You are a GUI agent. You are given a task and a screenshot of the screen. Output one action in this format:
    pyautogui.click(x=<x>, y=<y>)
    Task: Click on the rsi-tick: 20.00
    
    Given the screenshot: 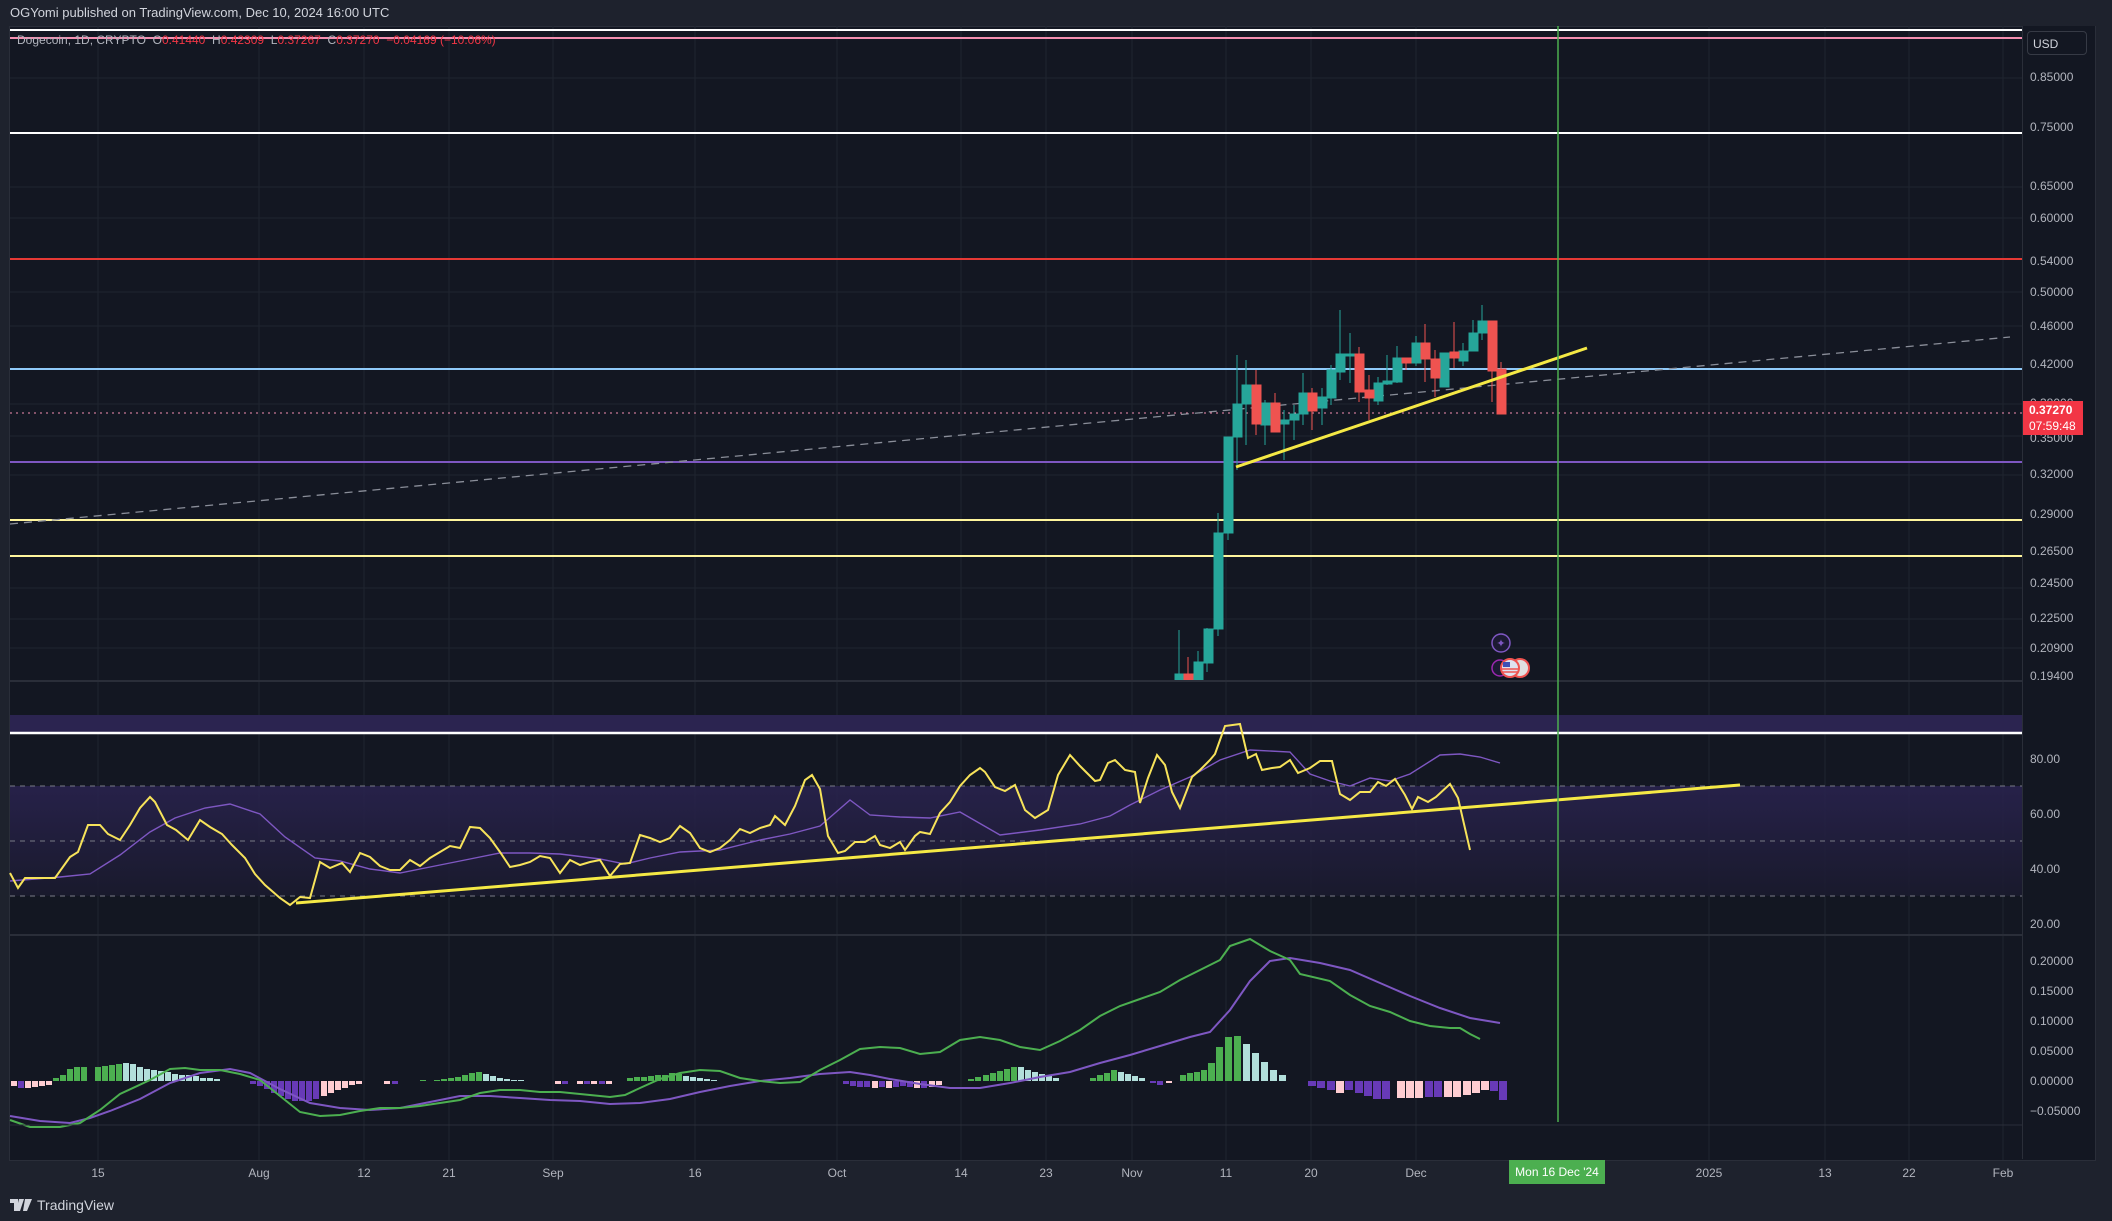 What is the action you would take?
    pyautogui.click(x=2045, y=924)
    